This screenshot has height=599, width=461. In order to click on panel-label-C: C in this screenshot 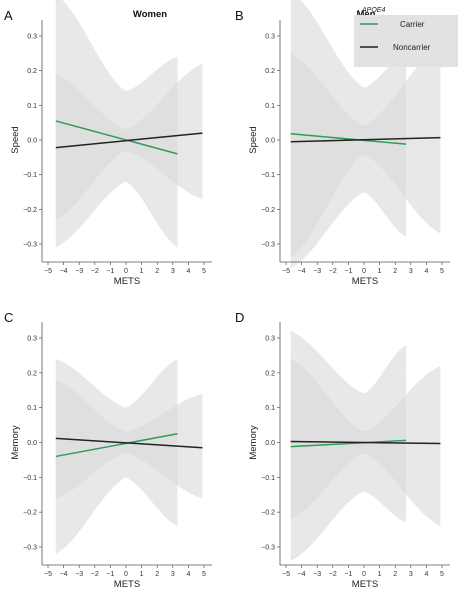, I will do `click(8, 317)`.